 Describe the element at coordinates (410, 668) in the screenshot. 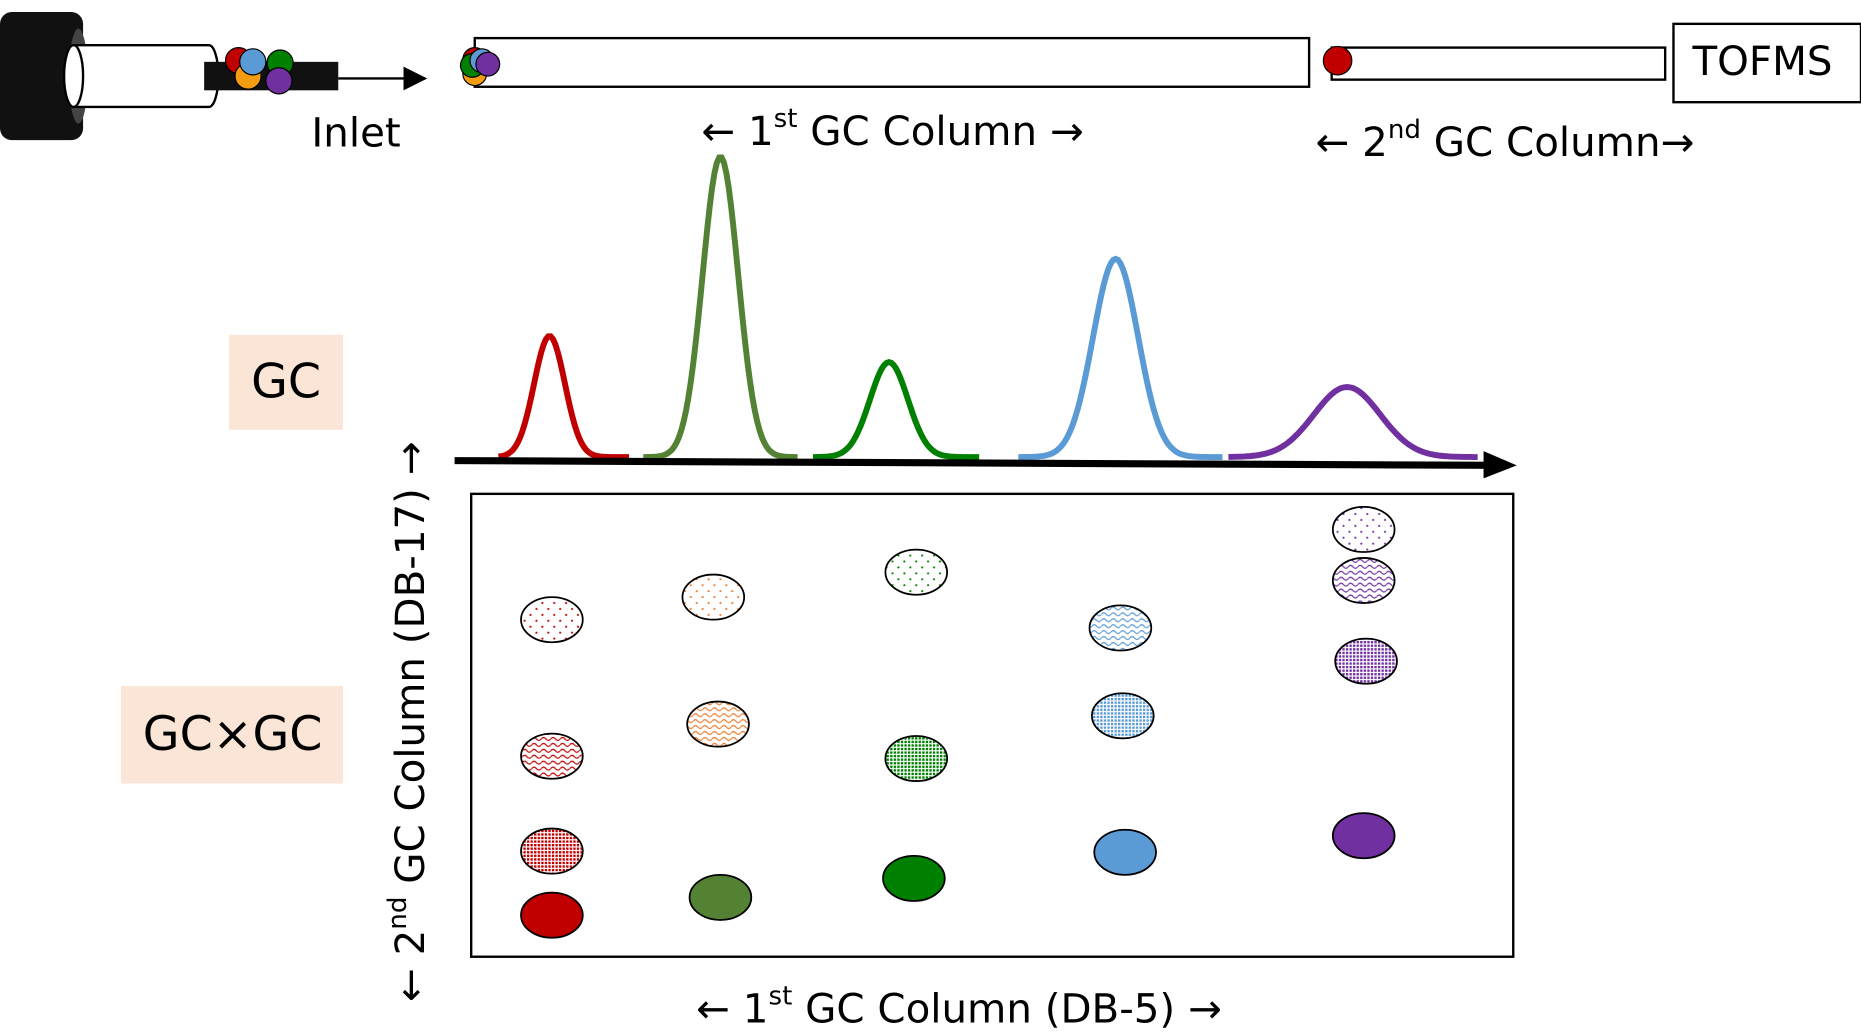

I see `label-part: GC Column (DB-17) →` at that location.